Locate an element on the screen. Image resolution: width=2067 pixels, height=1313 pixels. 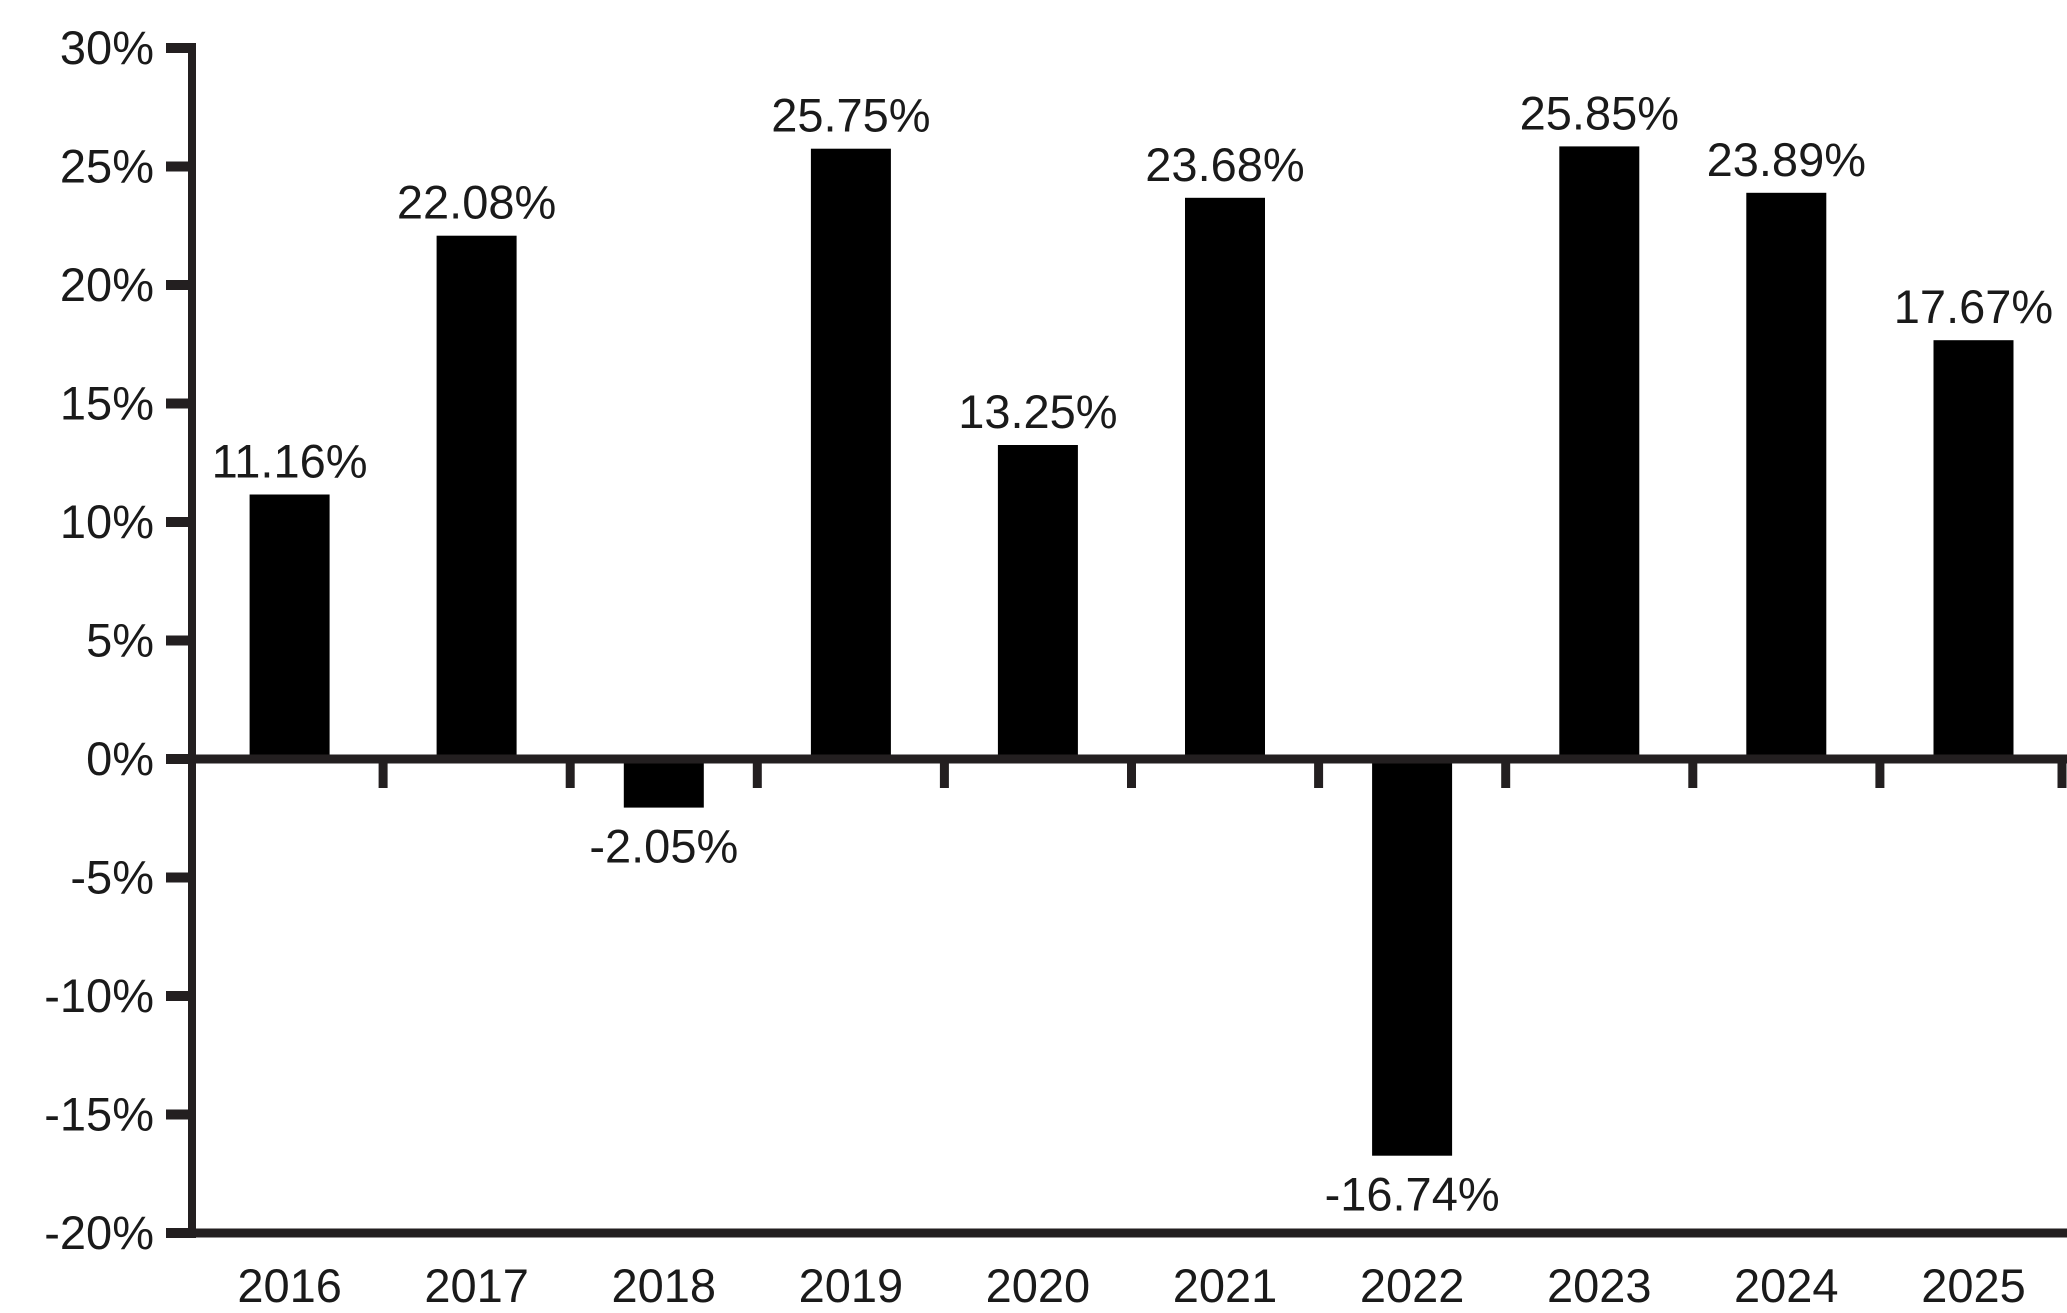
value-label-2022: -16.74% is located at coordinates (1412, 1194).